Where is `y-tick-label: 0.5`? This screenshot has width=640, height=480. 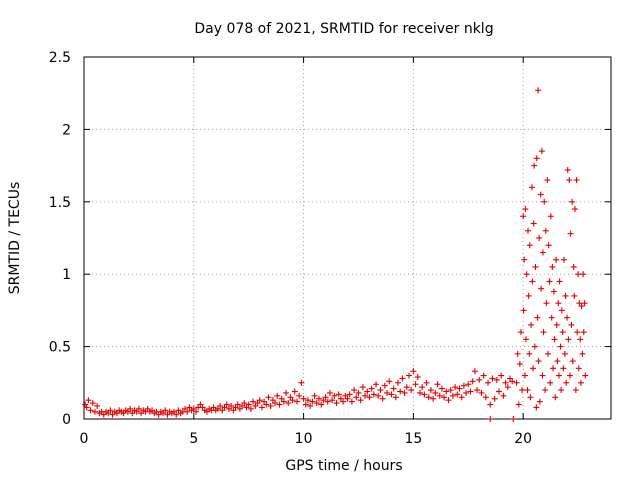
y-tick-label: 0.5 is located at coordinates (60, 348).